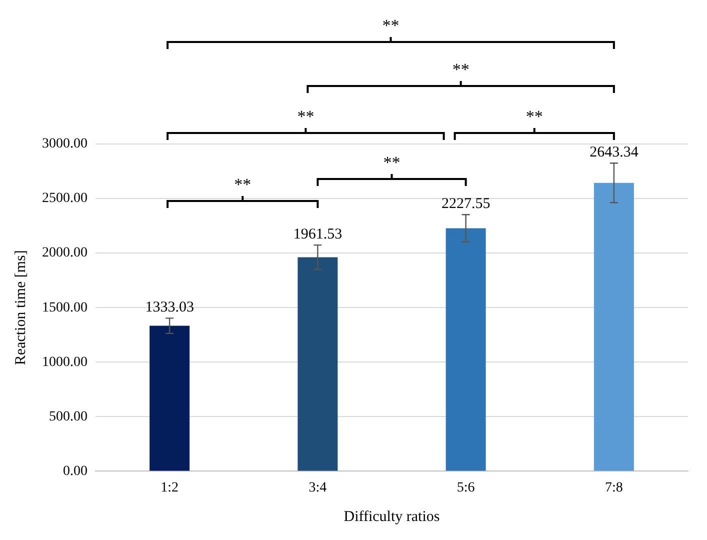 Image resolution: width=707 pixels, height=540 pixels. I want to click on x-tick-label: 5:6, so click(465, 488).